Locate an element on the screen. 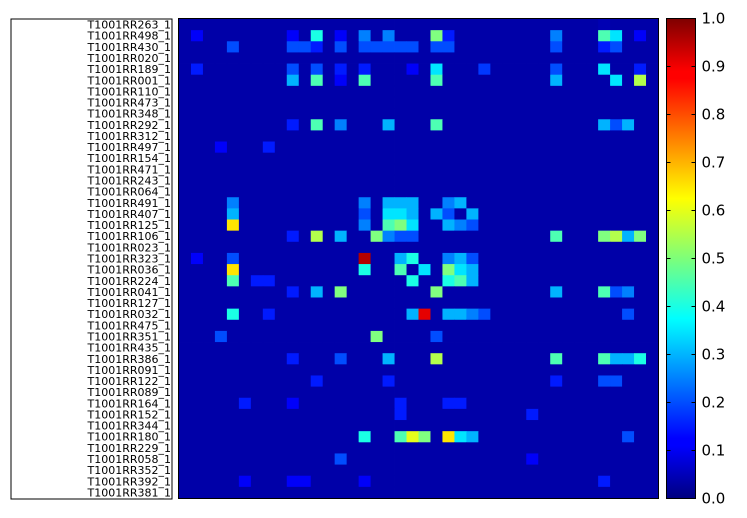 The image size is (747, 518). row-label: T1001RR392_1 is located at coordinates (129, 481).